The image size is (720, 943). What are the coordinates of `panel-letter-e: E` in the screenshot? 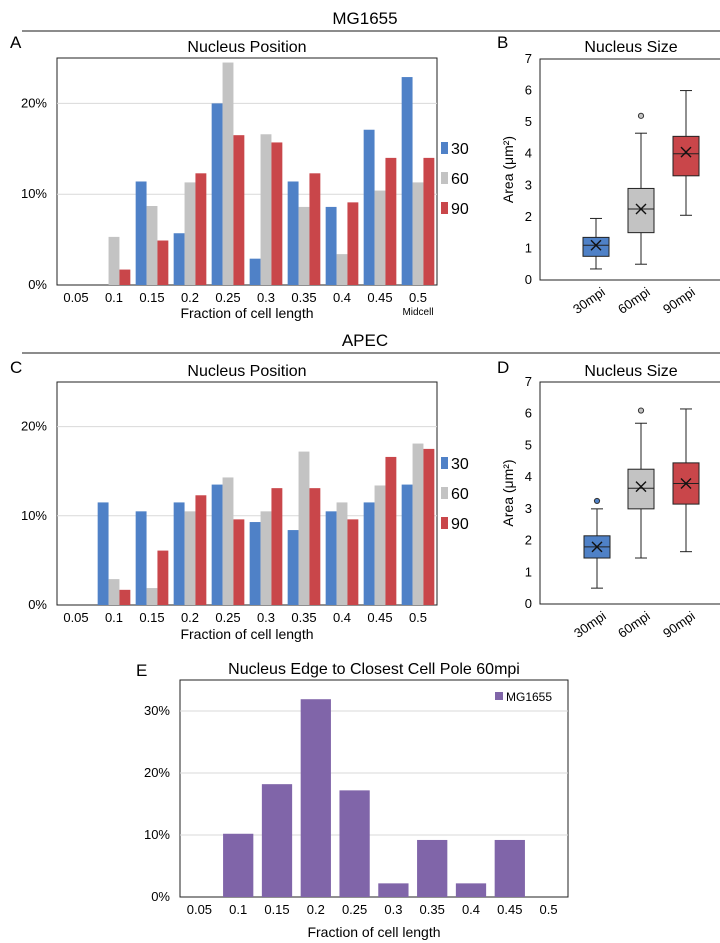 It's located at (141, 670).